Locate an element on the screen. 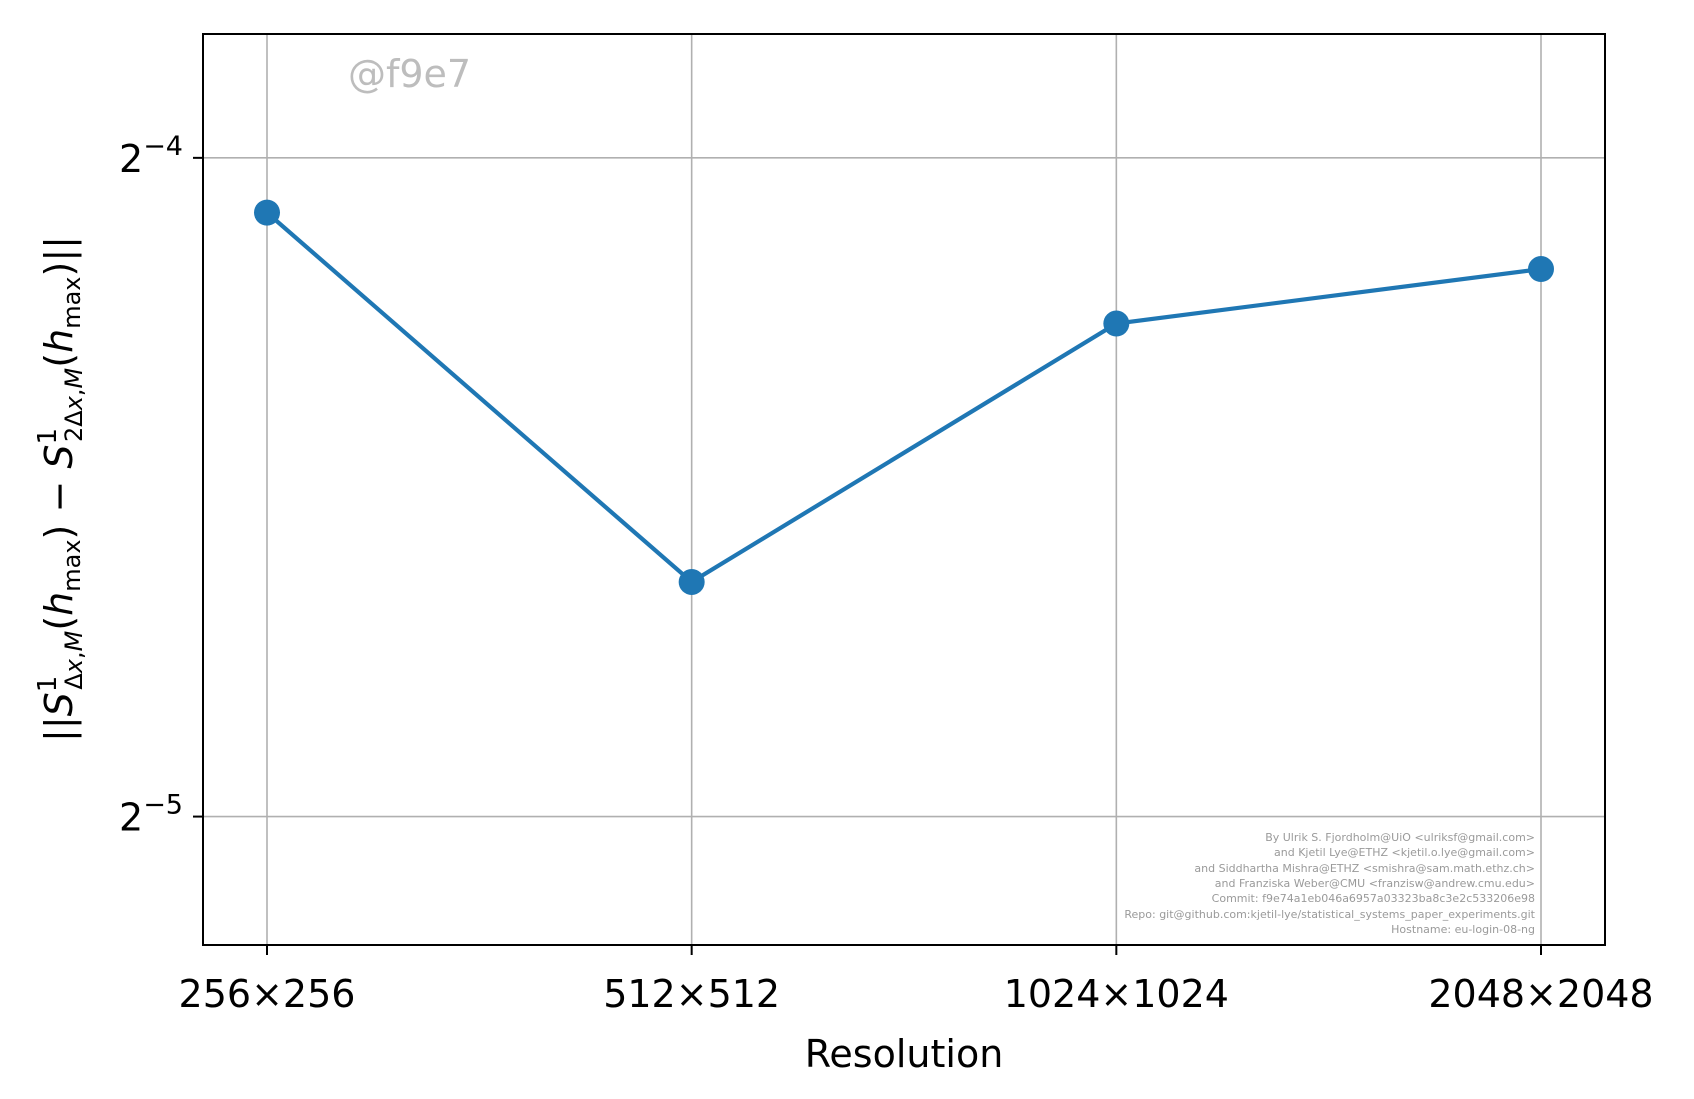 This screenshot has width=1694, height=1099. watermark: @f9e7 is located at coordinates (409, 74).